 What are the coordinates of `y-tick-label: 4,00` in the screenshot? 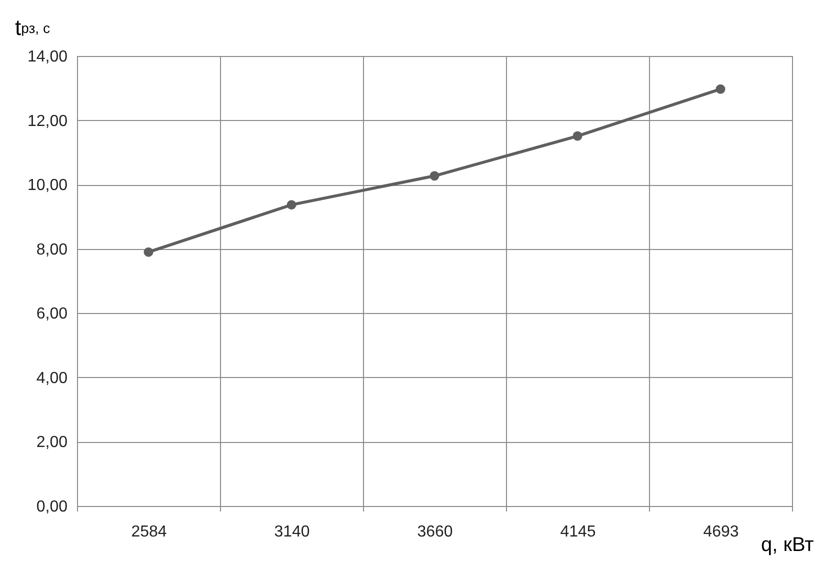 It's located at (52, 378).